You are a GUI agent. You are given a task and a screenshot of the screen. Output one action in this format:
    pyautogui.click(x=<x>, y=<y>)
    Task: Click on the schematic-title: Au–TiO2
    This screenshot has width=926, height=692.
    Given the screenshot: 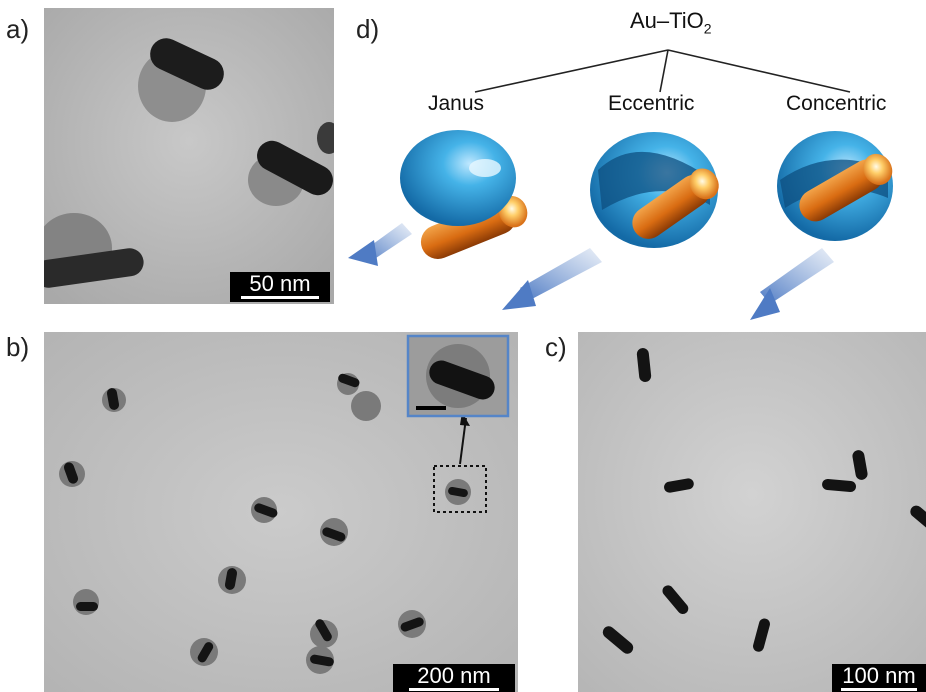 What is the action you would take?
    pyautogui.click(x=671, y=22)
    